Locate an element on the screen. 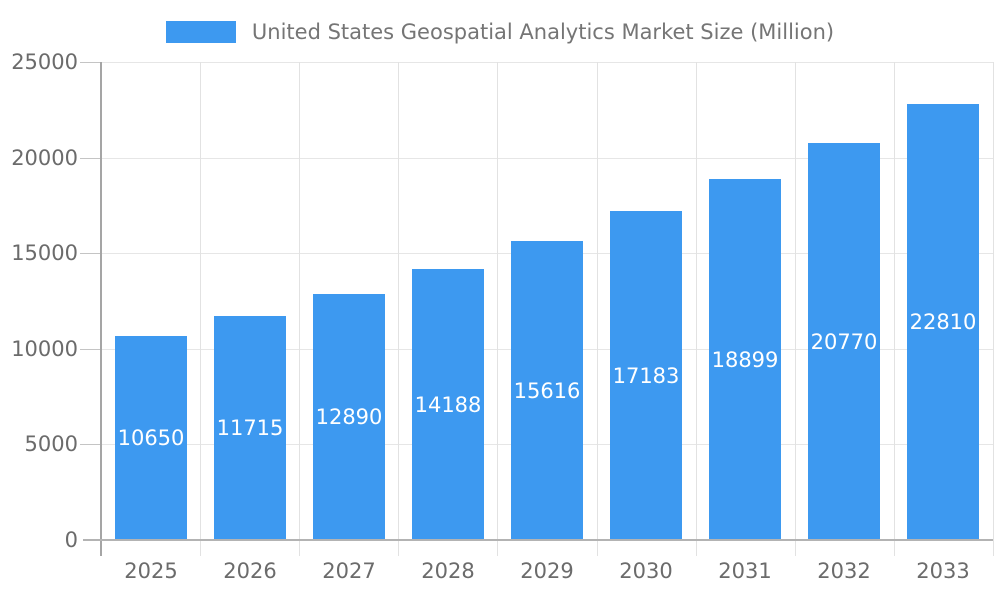  bar-value-label: 20770 is located at coordinates (844, 342).